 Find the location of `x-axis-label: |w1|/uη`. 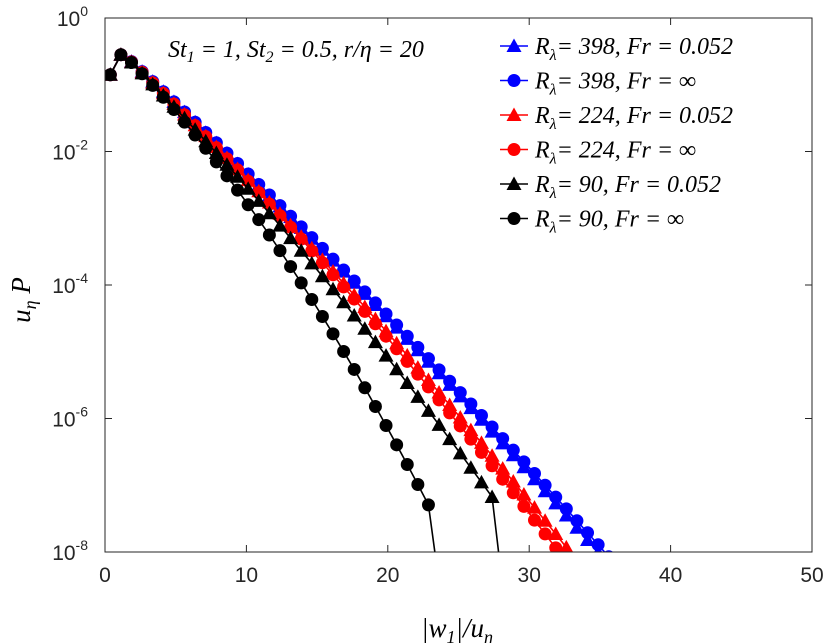

x-axis-label: |w1|/uη is located at coordinates (457, 628).